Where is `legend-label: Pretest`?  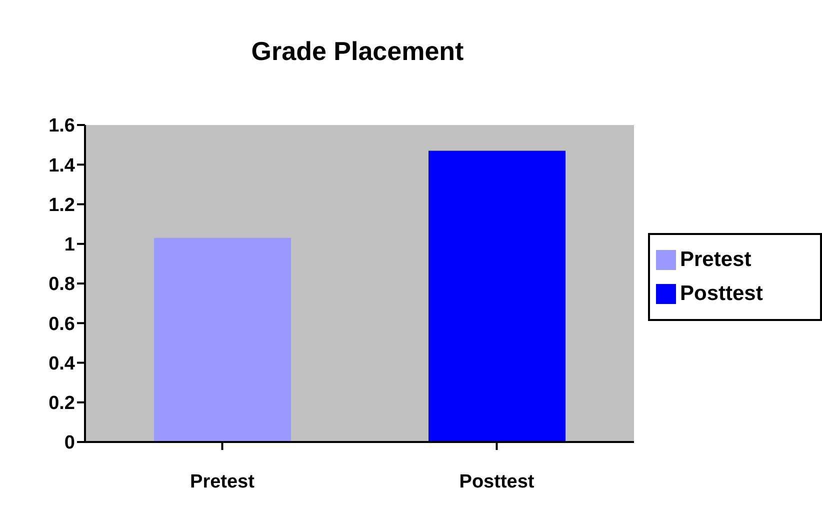 legend-label: Pretest is located at coordinates (716, 259).